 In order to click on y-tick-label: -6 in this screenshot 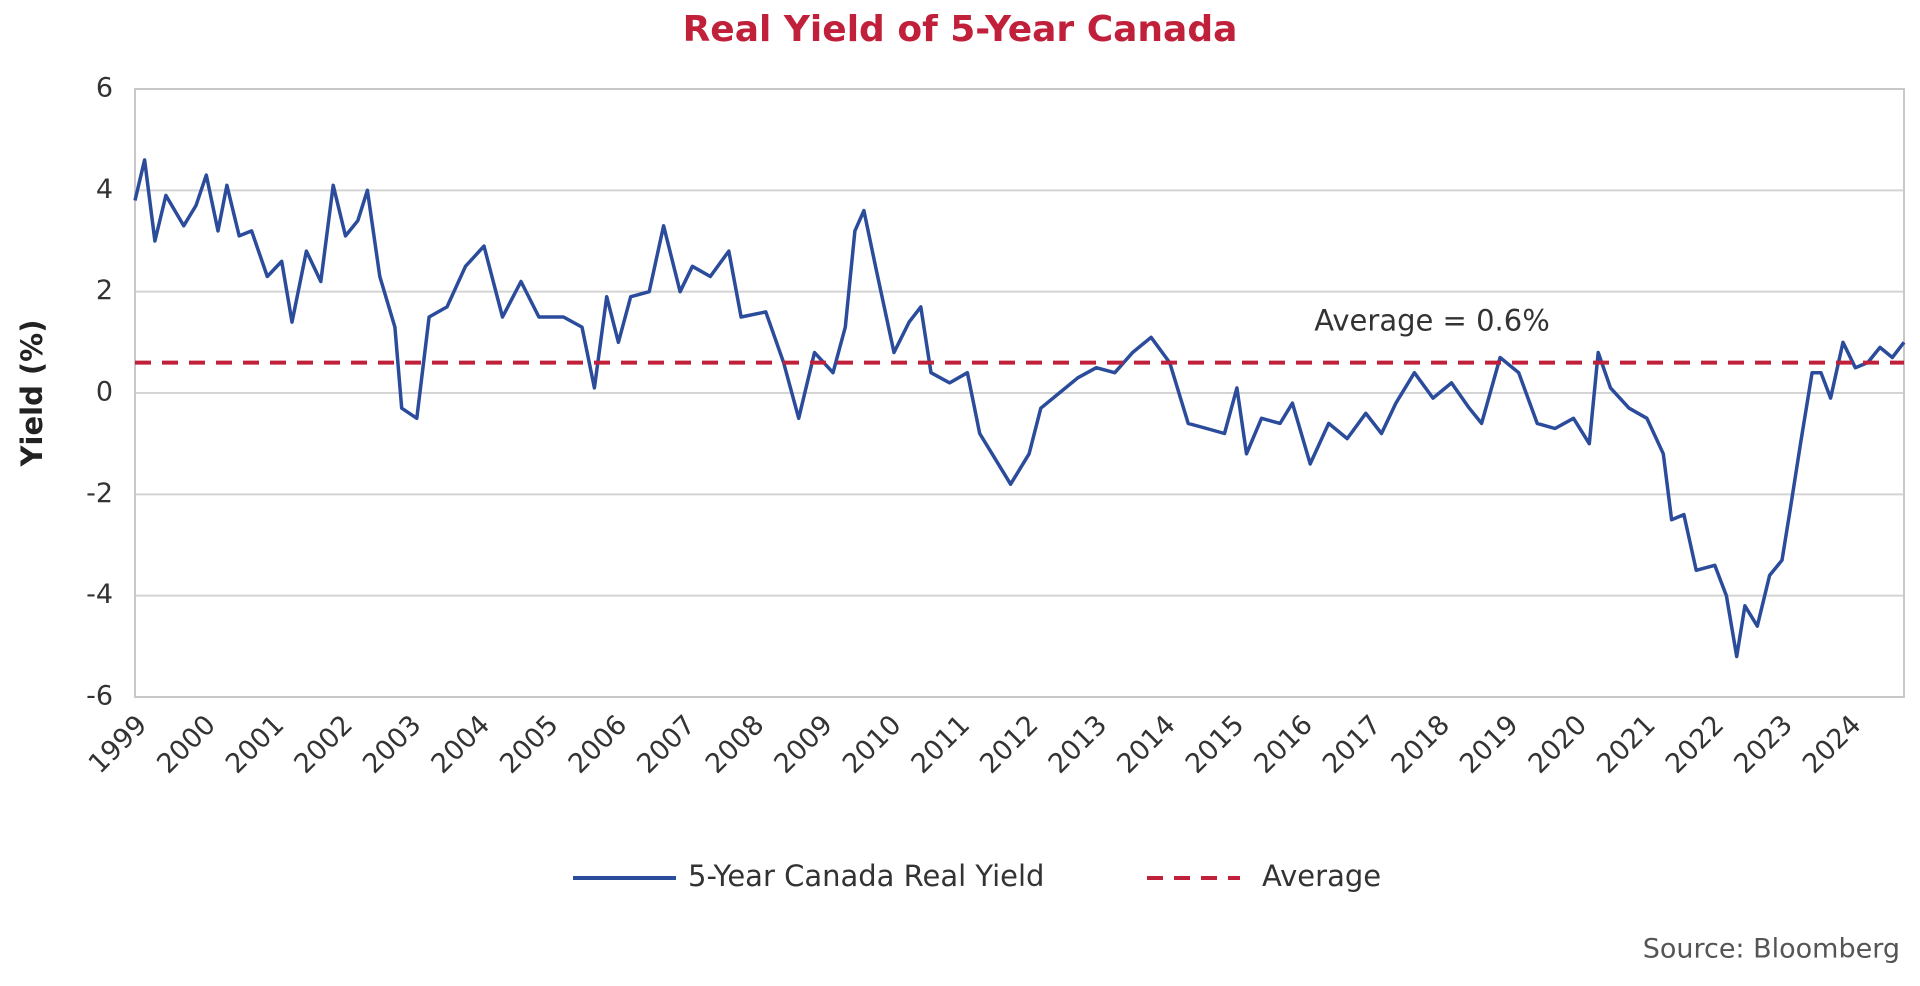, I will do `click(99, 696)`.